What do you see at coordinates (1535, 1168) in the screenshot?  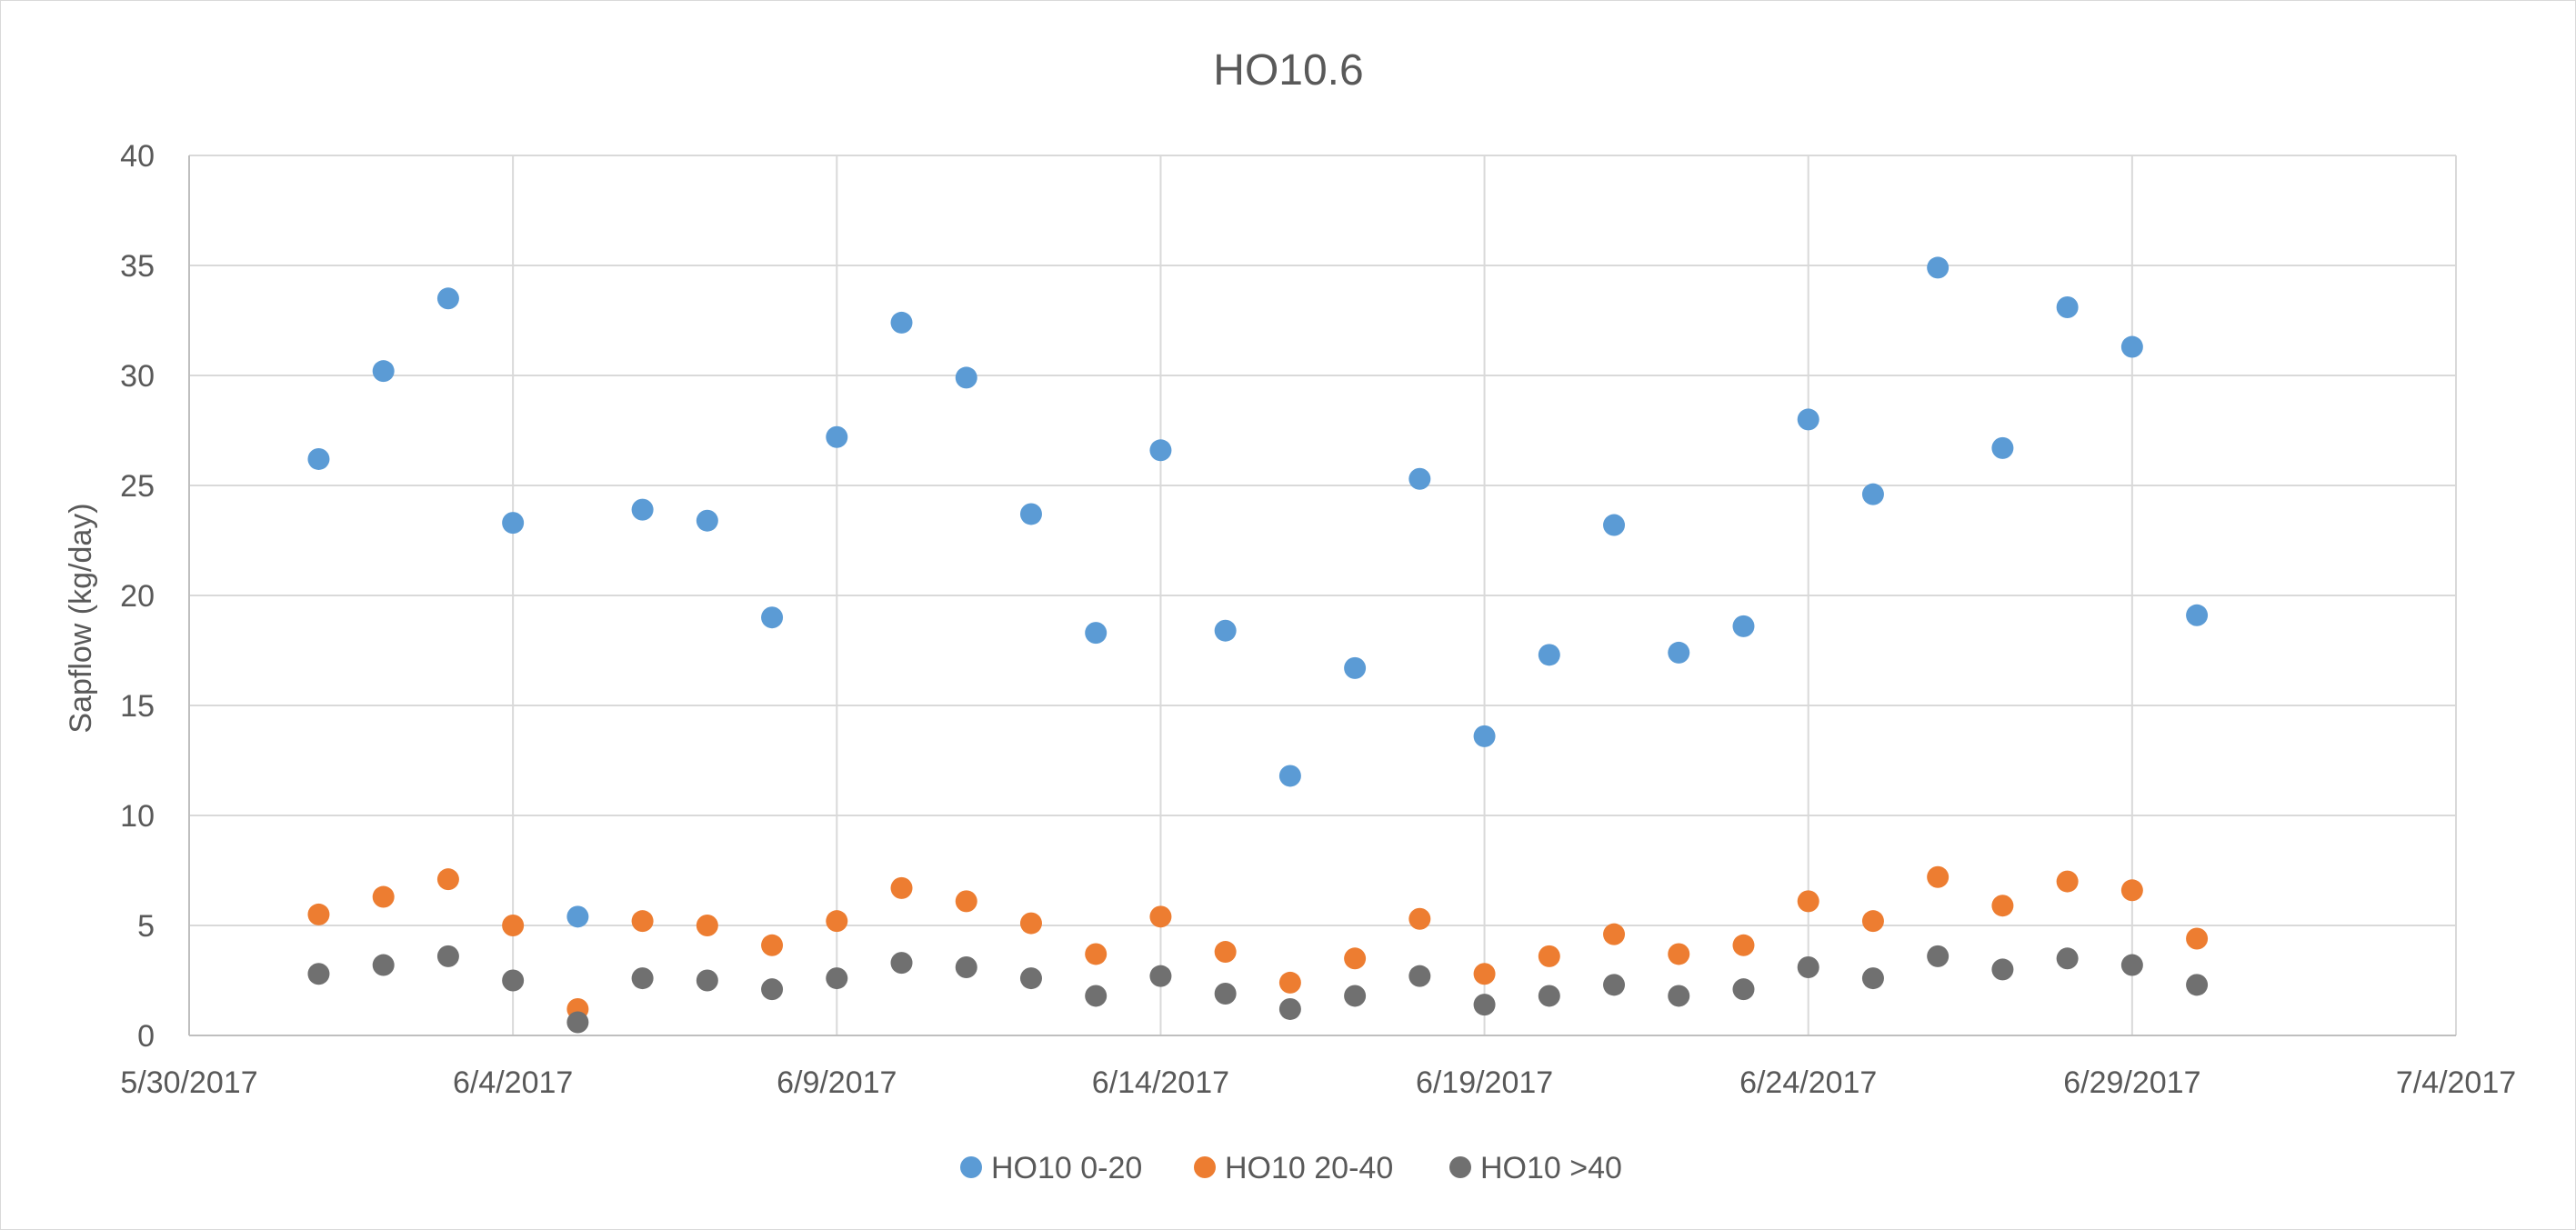 I see `legend-item-2: HO10 >40` at bounding box center [1535, 1168].